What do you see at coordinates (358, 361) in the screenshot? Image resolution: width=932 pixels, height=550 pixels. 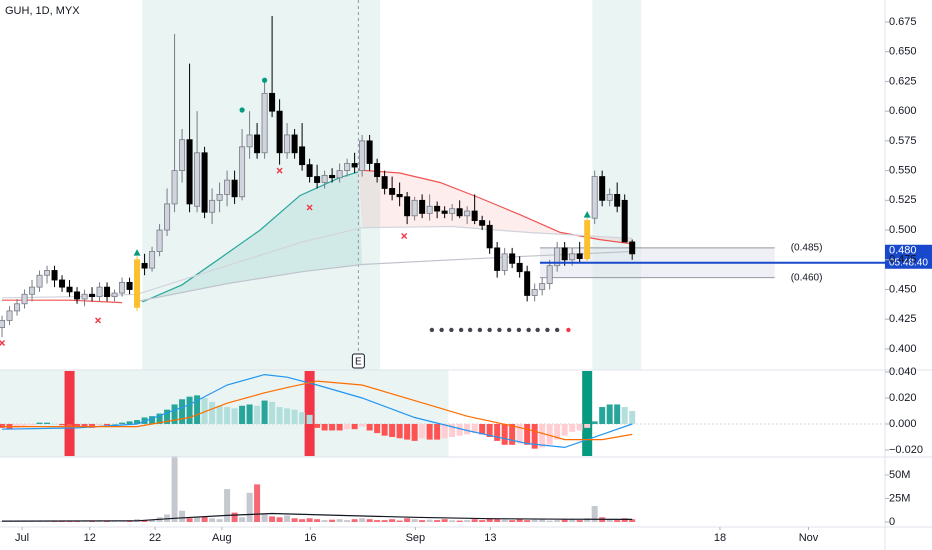 I see `event-badge` at bounding box center [358, 361].